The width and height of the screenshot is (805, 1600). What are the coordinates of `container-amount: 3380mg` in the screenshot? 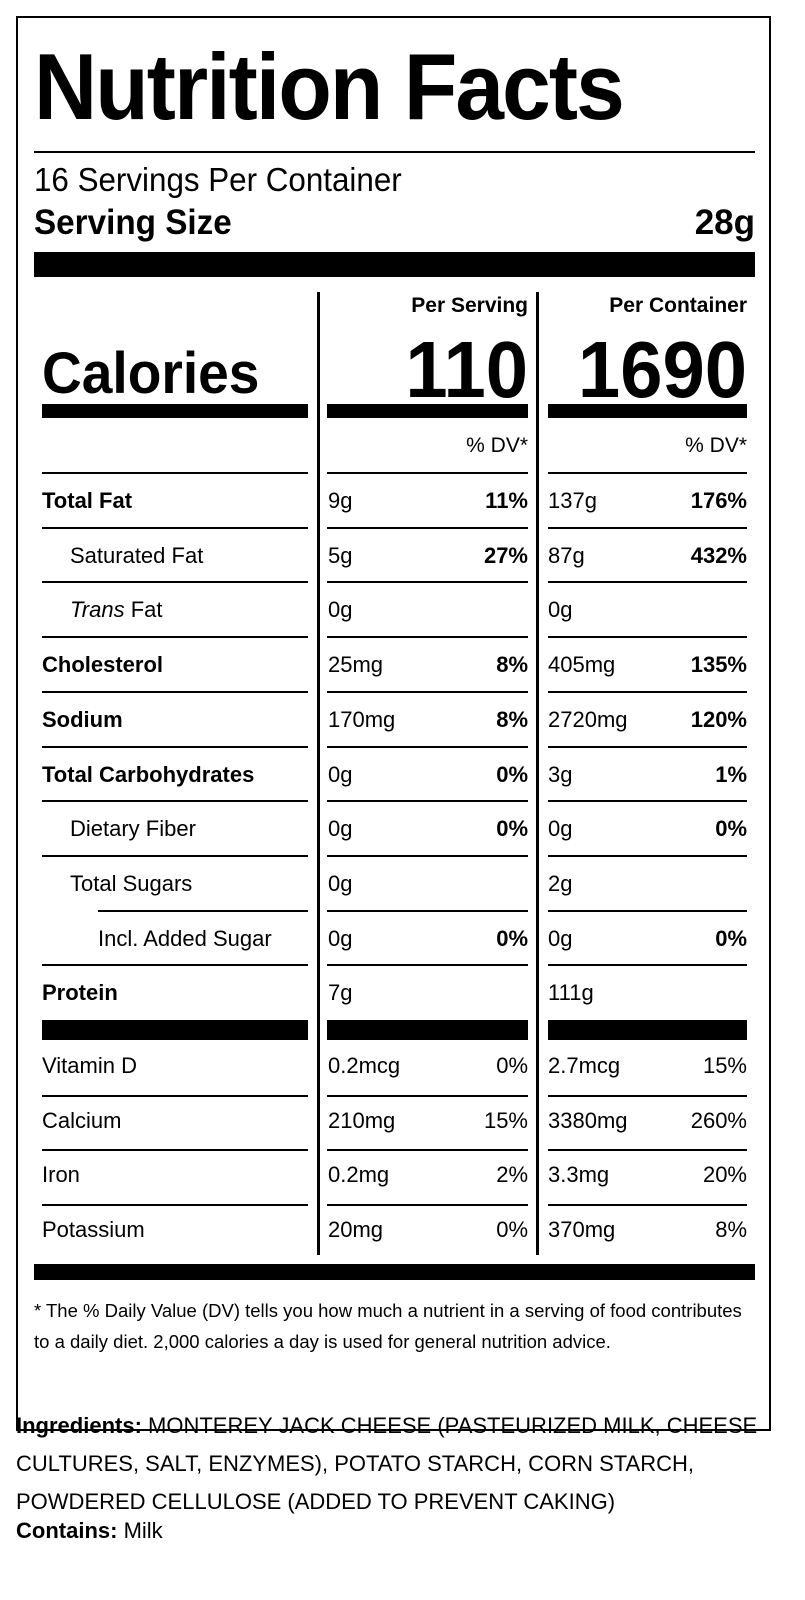 It's located at (588, 1120).